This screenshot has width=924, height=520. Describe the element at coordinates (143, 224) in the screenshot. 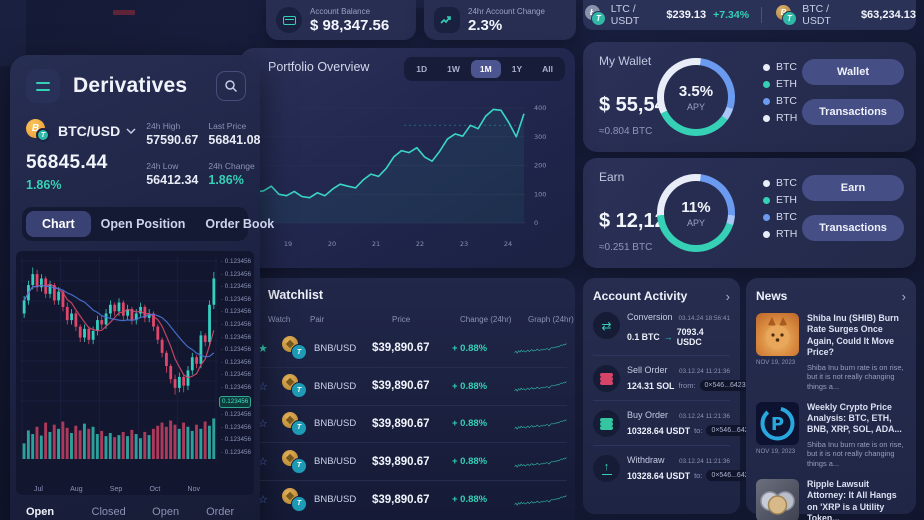

I see `tab-open-position: Open Position` at that location.